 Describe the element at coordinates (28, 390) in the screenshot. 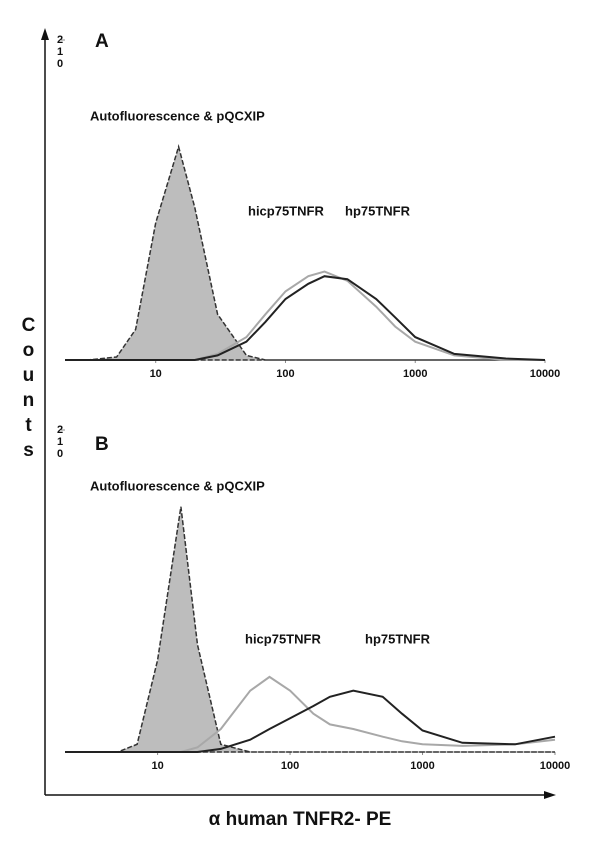

I see `y-axis-title: Counts` at that location.